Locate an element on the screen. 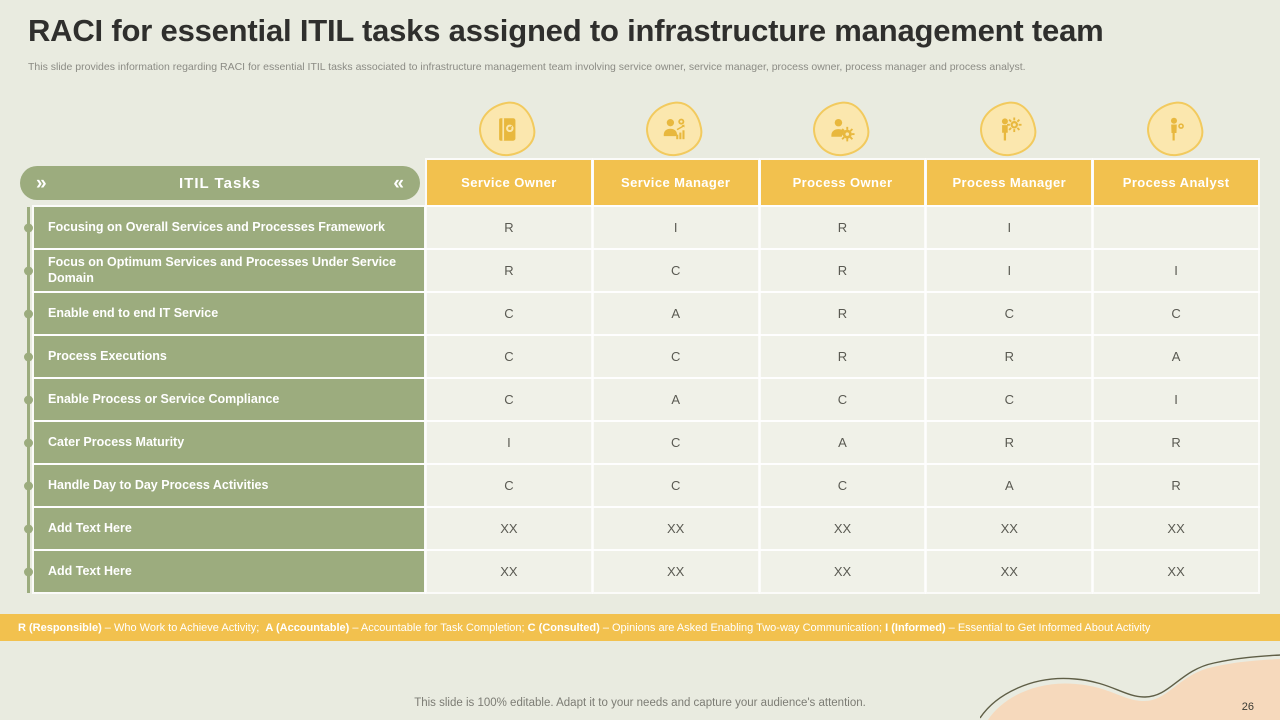 This screenshot has height=720, width=1280. task-row-7-label: Handle Day to Day Process Activities is located at coordinates (229, 485).